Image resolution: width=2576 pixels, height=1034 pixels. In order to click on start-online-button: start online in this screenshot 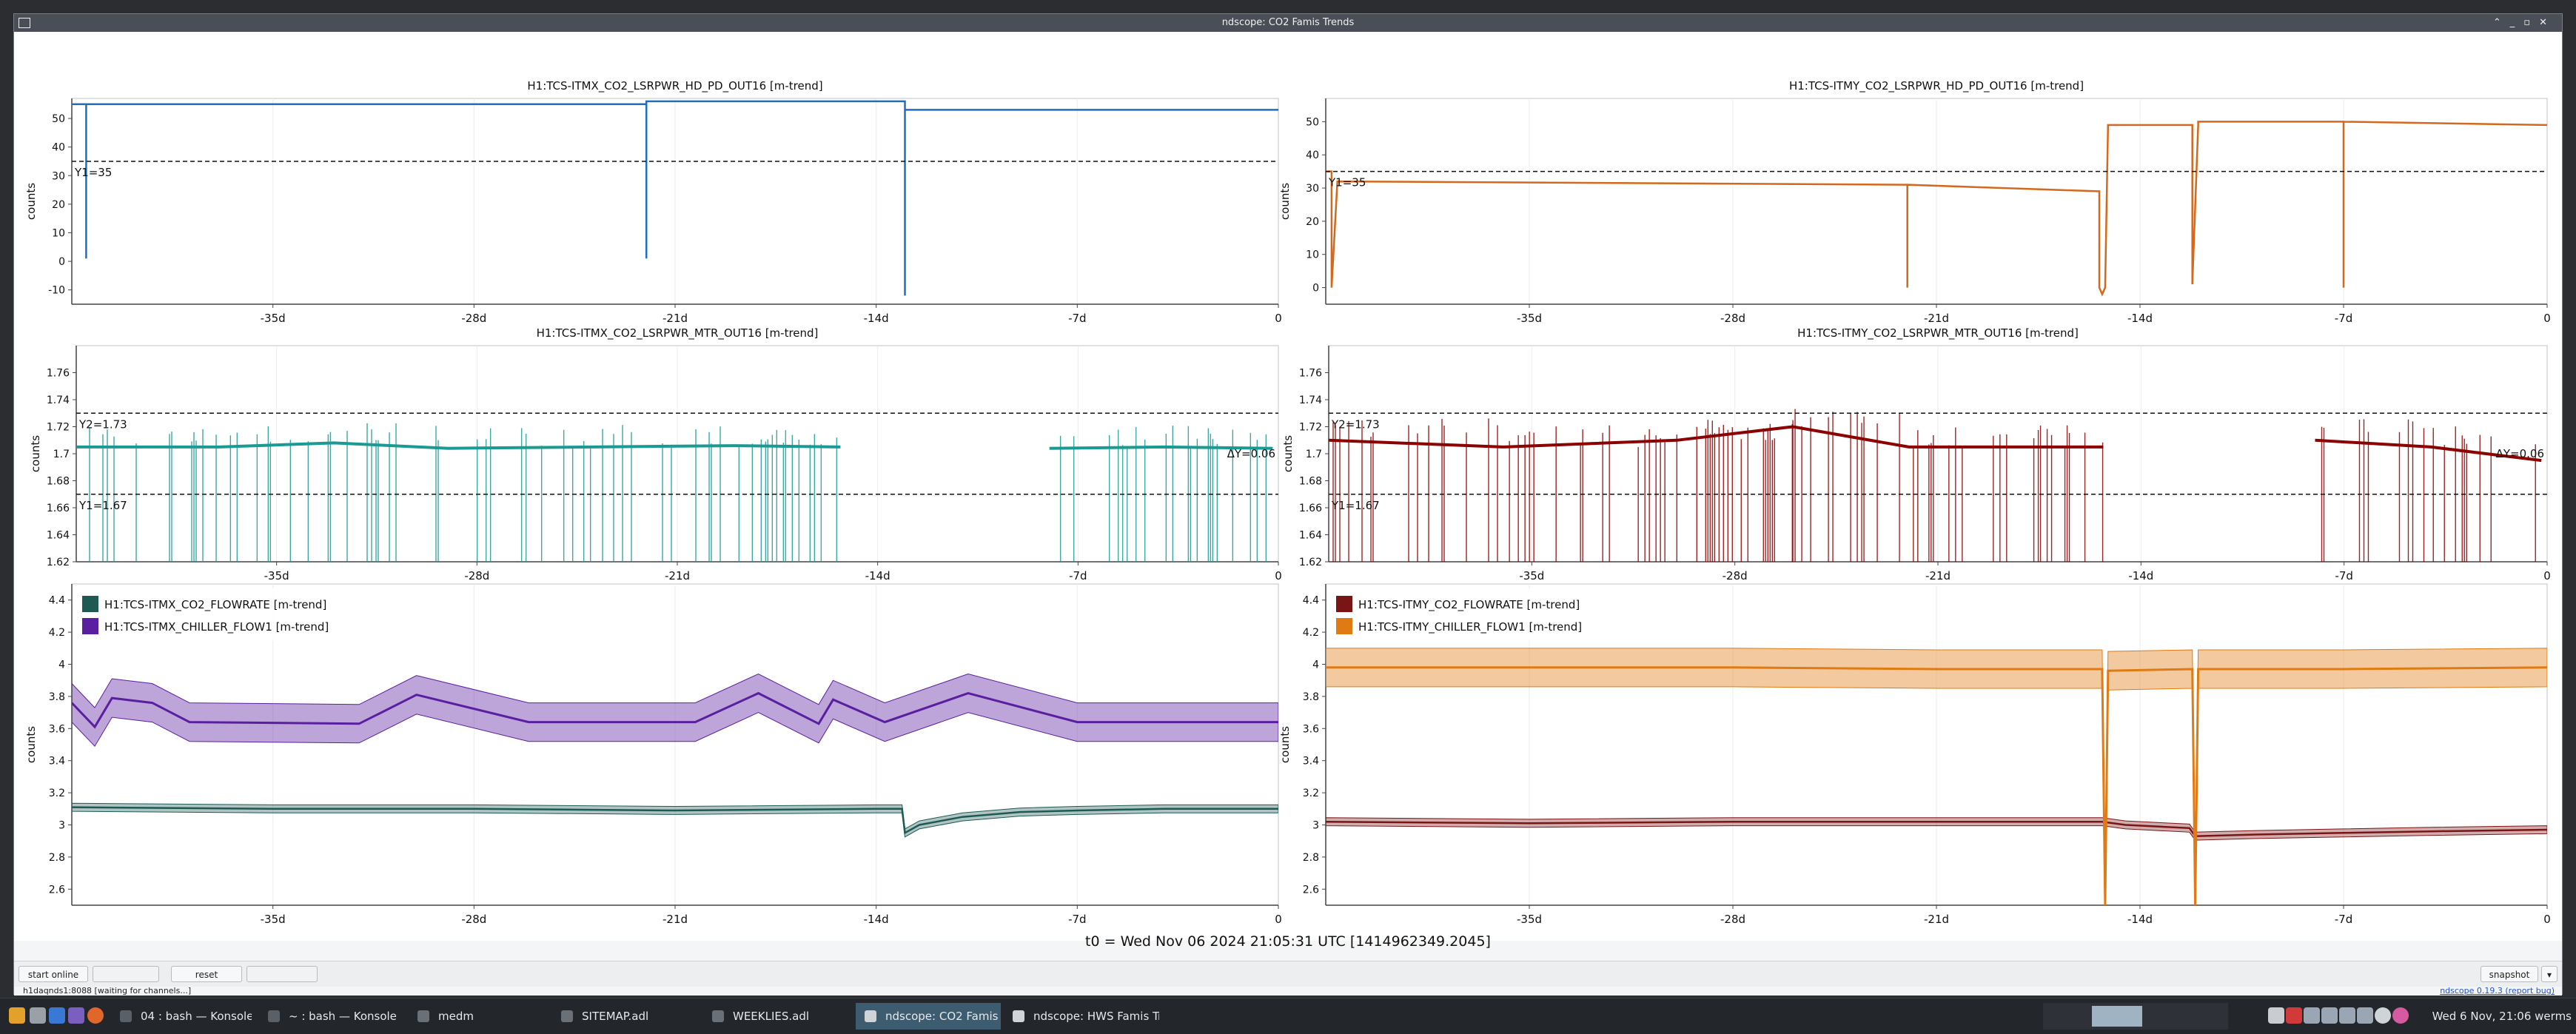, I will do `click(53, 974)`.